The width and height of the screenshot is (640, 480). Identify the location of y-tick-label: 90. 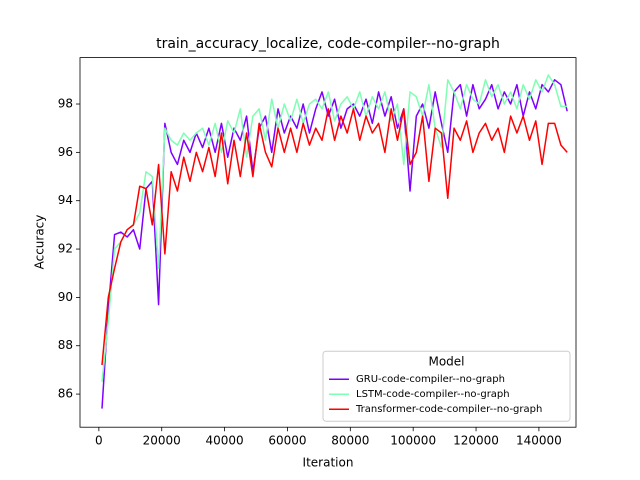
(65, 297).